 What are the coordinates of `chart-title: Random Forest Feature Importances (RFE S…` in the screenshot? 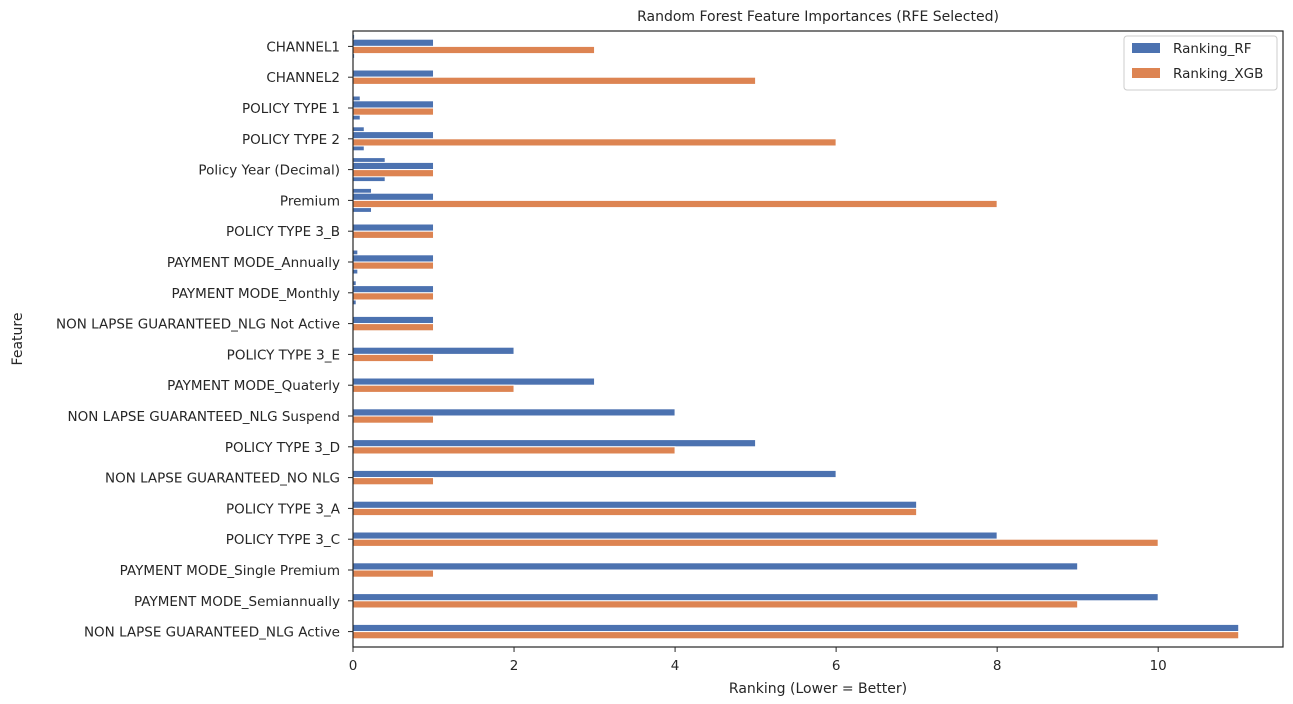 It's located at (818, 17).